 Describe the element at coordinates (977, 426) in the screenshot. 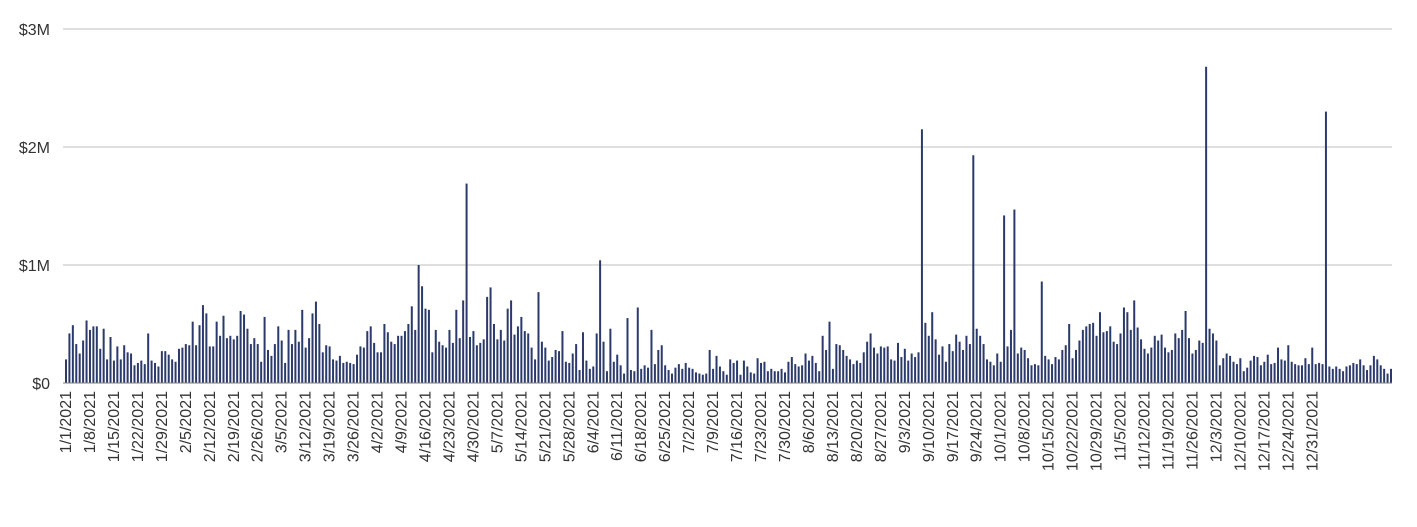

I see `x-tick-label: 9/24/2021` at that location.